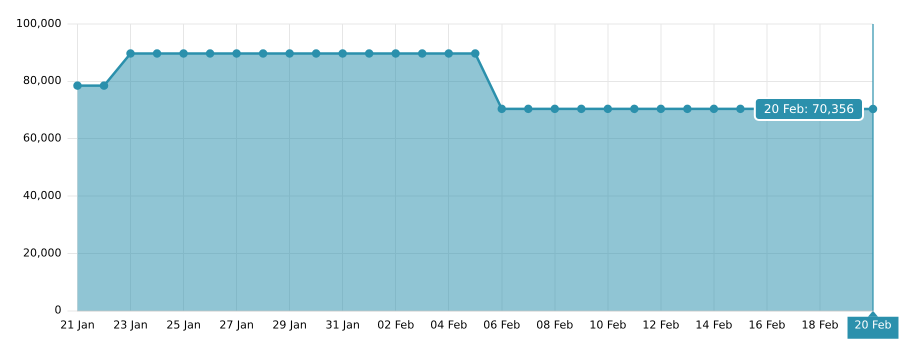  I want to click on x-tick-label: 16 Feb, so click(767, 325).